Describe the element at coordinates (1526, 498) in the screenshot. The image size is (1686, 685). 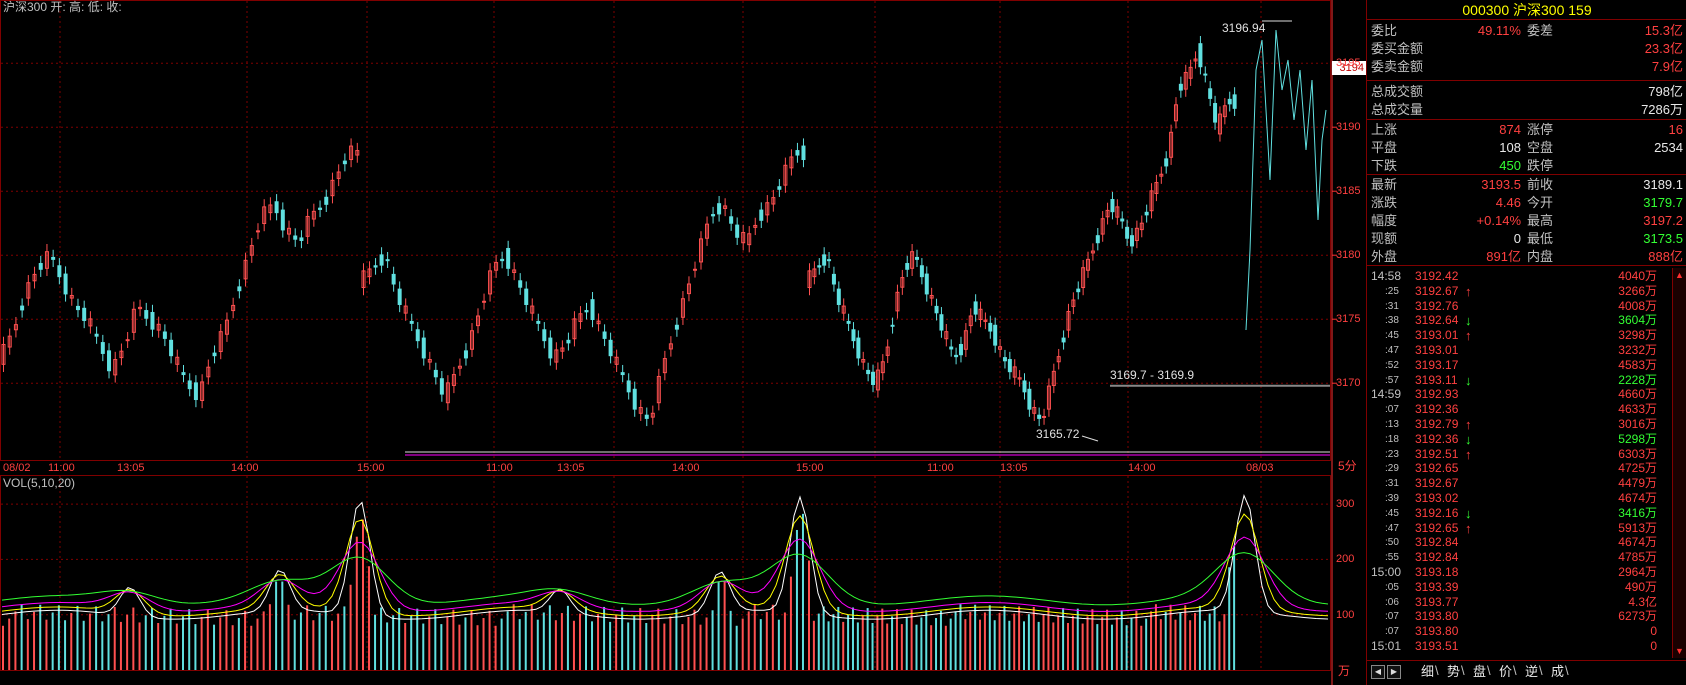
I see `tick-row: :39 3193.02 4674万` at that location.